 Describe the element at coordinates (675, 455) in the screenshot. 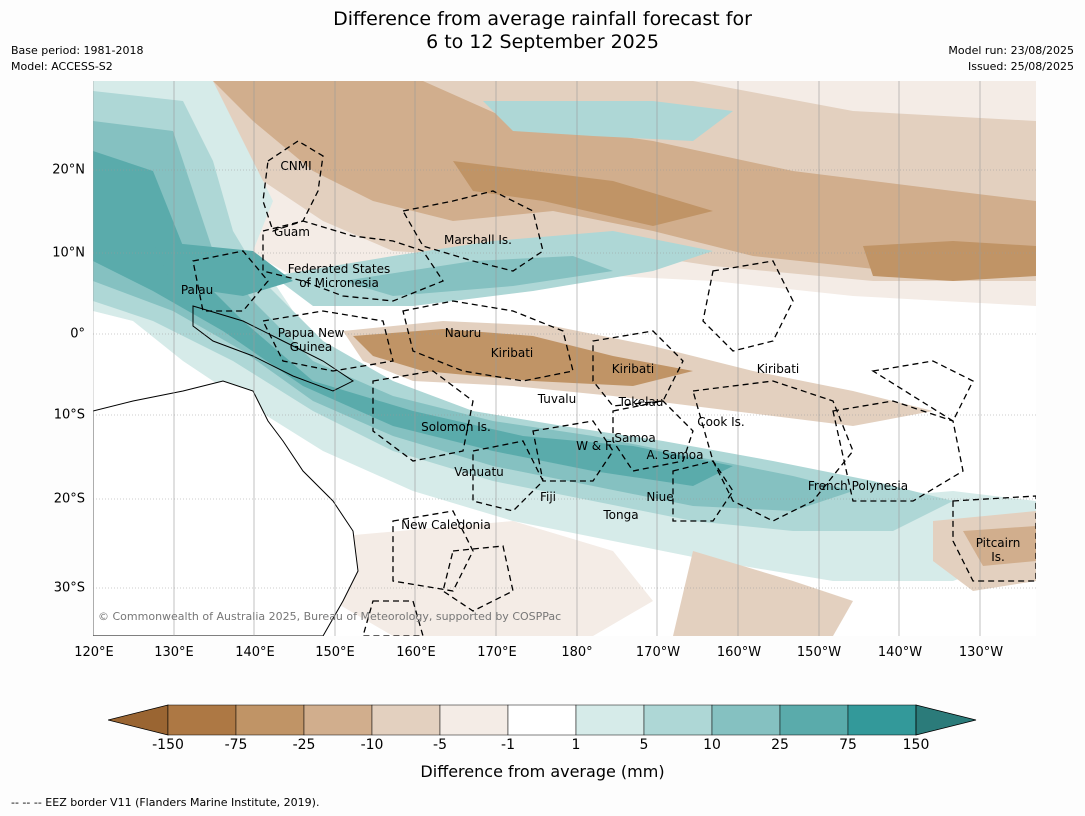

I see `label-american-samoa: A. Samoa` at that location.